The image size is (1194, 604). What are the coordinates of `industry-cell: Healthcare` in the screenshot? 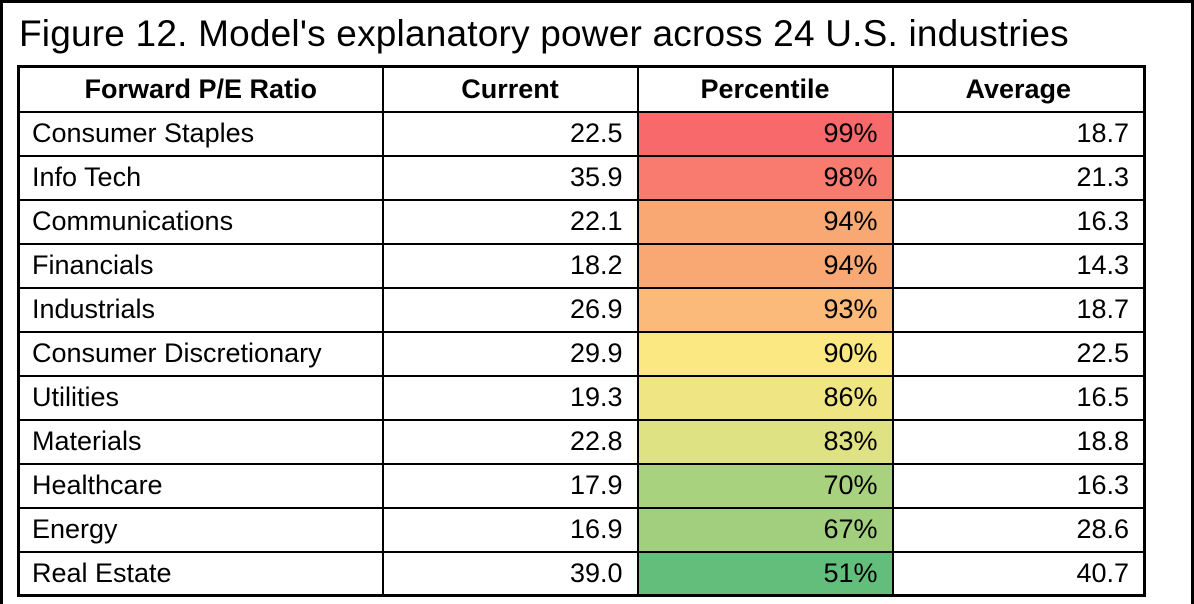 It's located at (200, 485).